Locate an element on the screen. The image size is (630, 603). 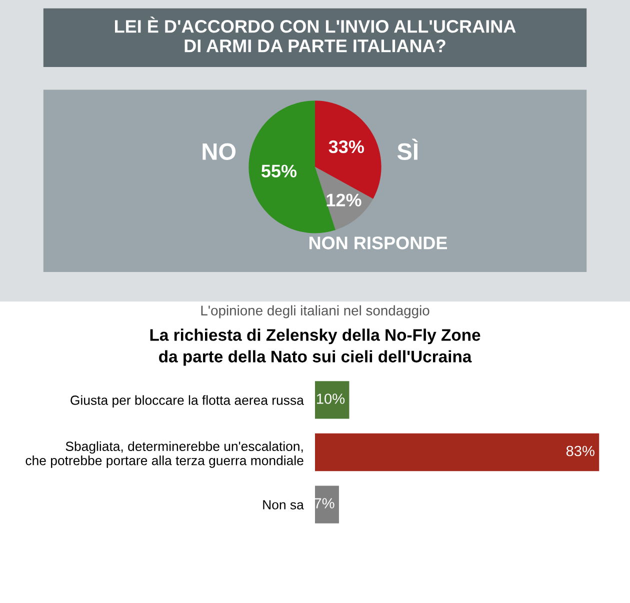
y-tick-label: Non sa is located at coordinates (283, 505).